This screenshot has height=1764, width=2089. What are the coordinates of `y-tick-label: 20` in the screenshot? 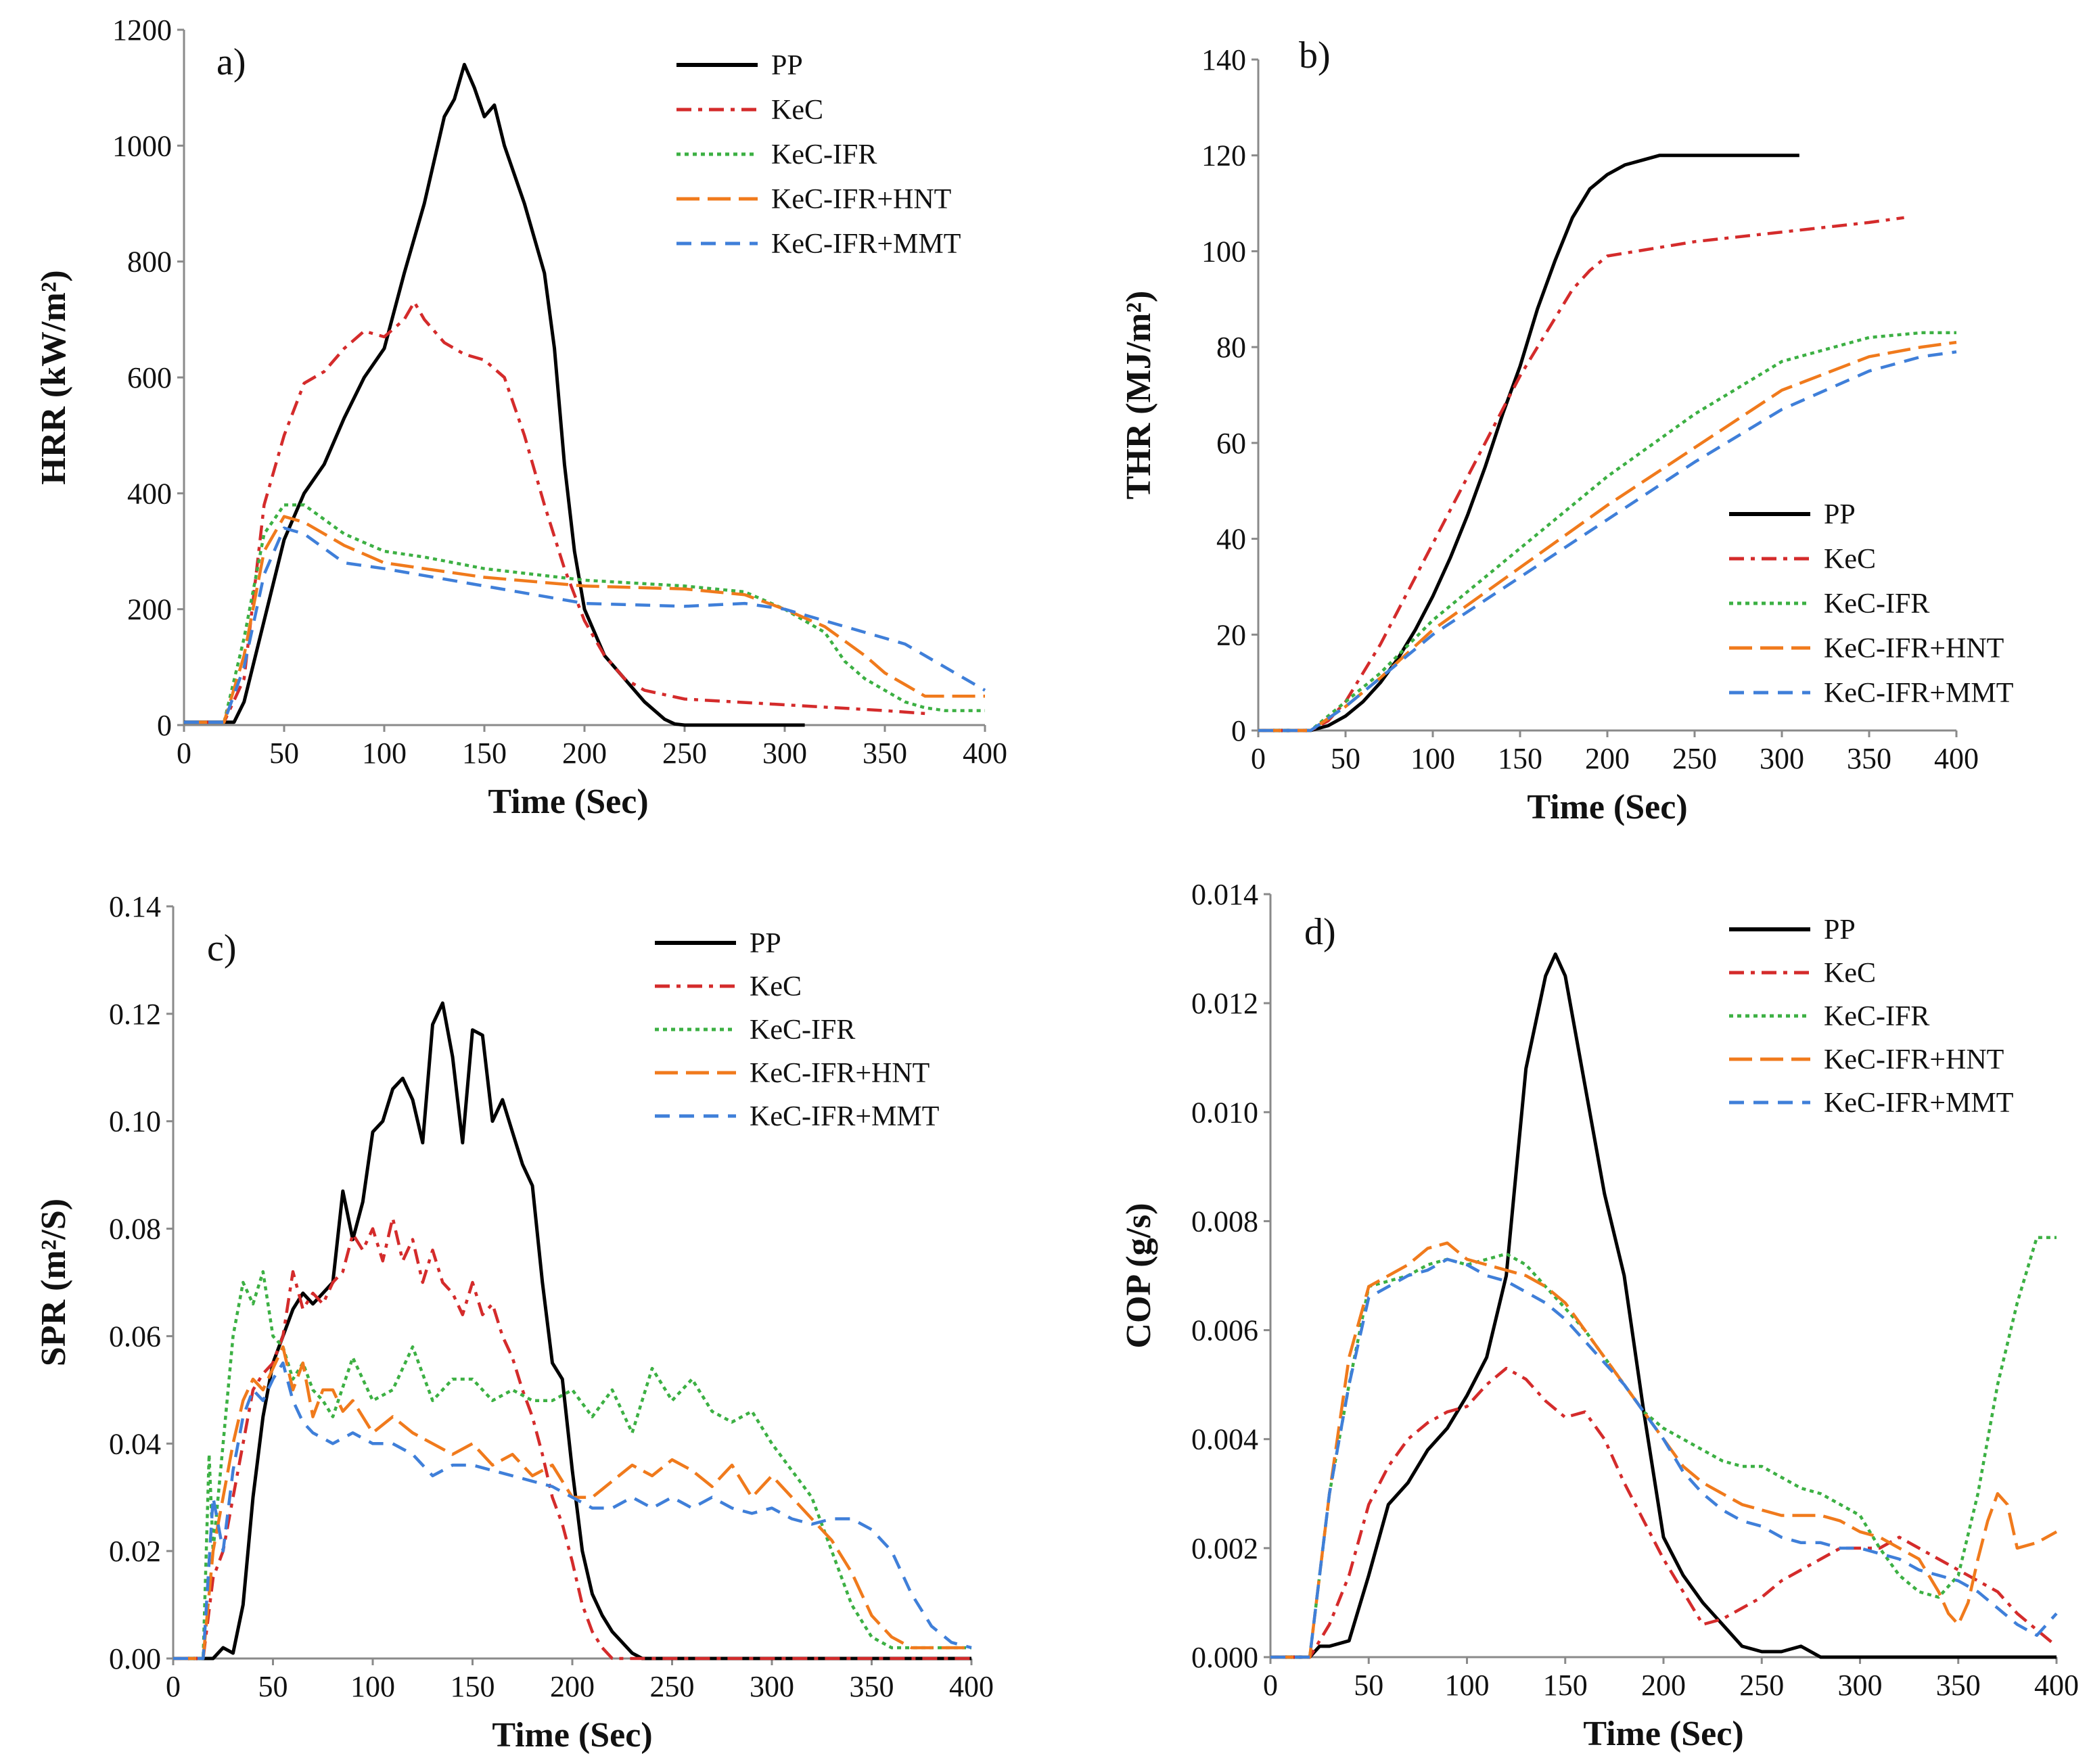 It's located at (1231, 634).